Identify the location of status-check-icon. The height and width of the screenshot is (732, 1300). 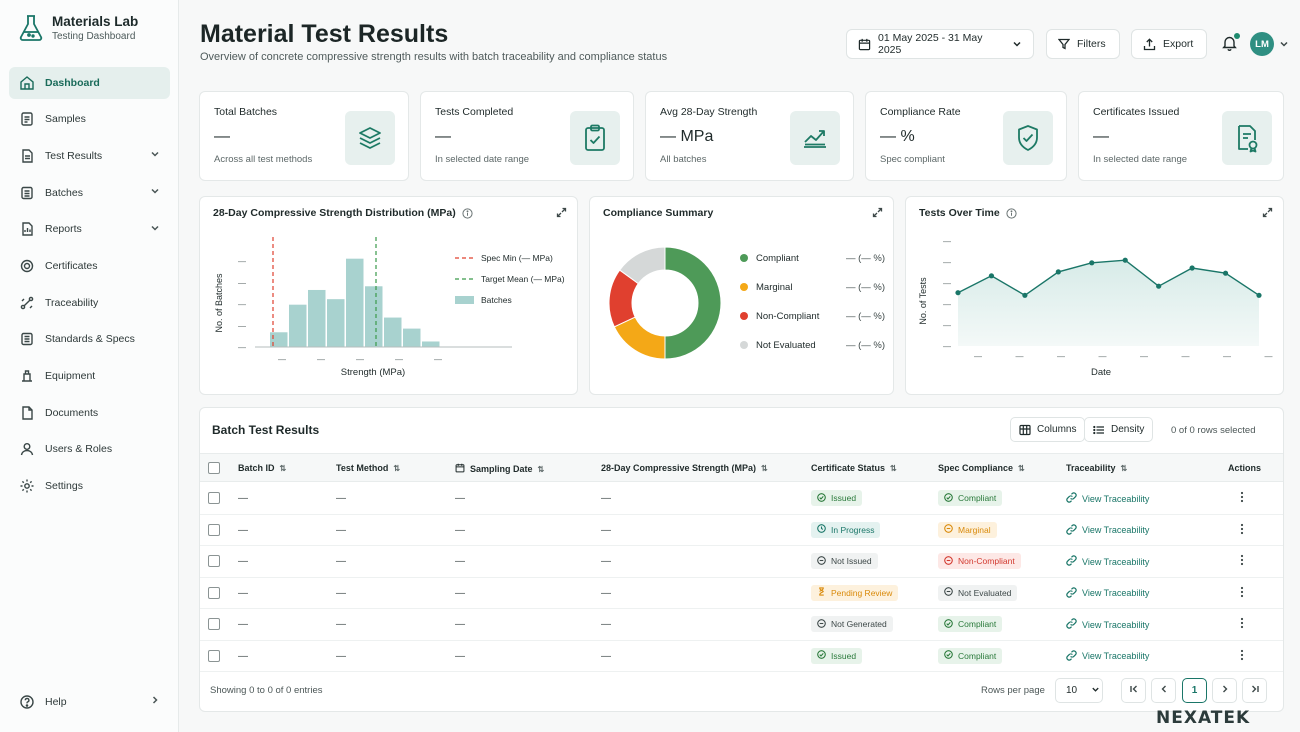
(948, 624).